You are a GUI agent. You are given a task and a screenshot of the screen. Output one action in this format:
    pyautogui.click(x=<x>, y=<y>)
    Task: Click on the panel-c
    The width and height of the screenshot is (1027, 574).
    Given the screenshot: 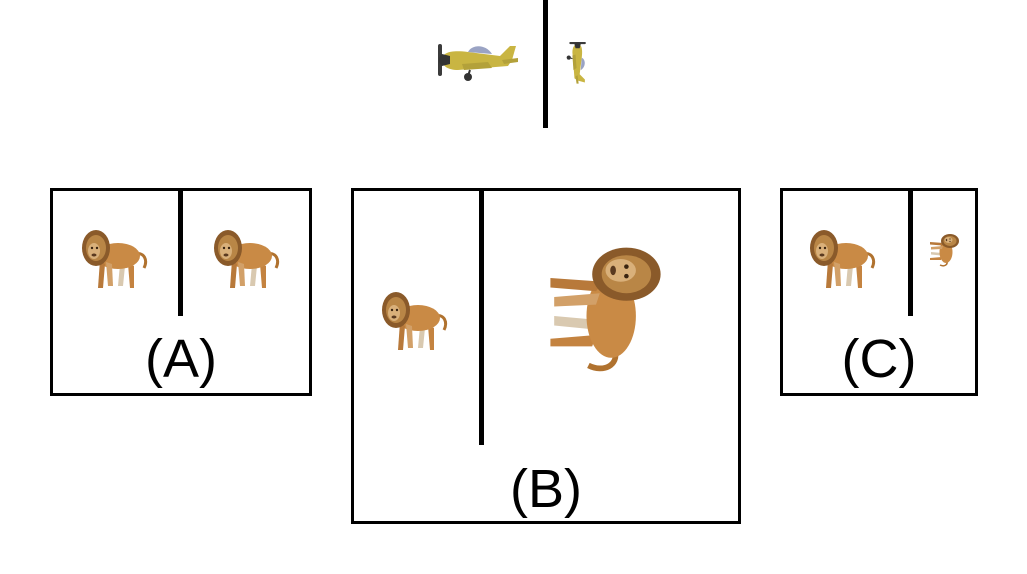 What is the action you would take?
    pyautogui.click(x=879, y=292)
    